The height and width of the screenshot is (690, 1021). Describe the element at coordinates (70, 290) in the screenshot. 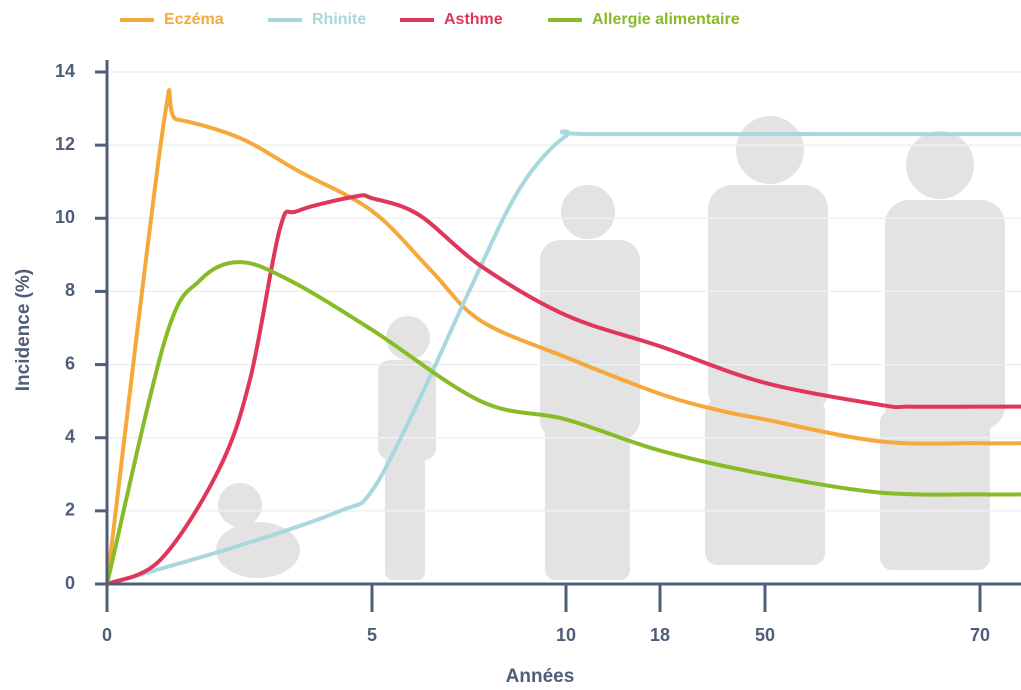

I see `y-tick-label: 8` at that location.